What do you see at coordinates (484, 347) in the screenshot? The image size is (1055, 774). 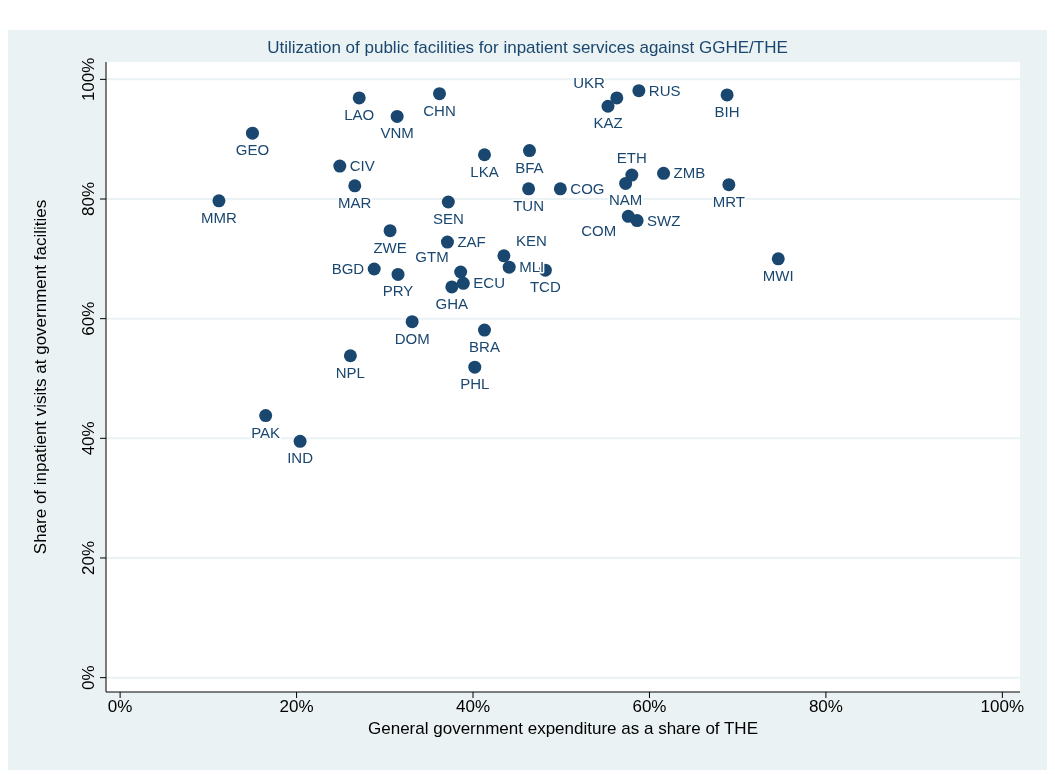 I see `data-label: BRA` at bounding box center [484, 347].